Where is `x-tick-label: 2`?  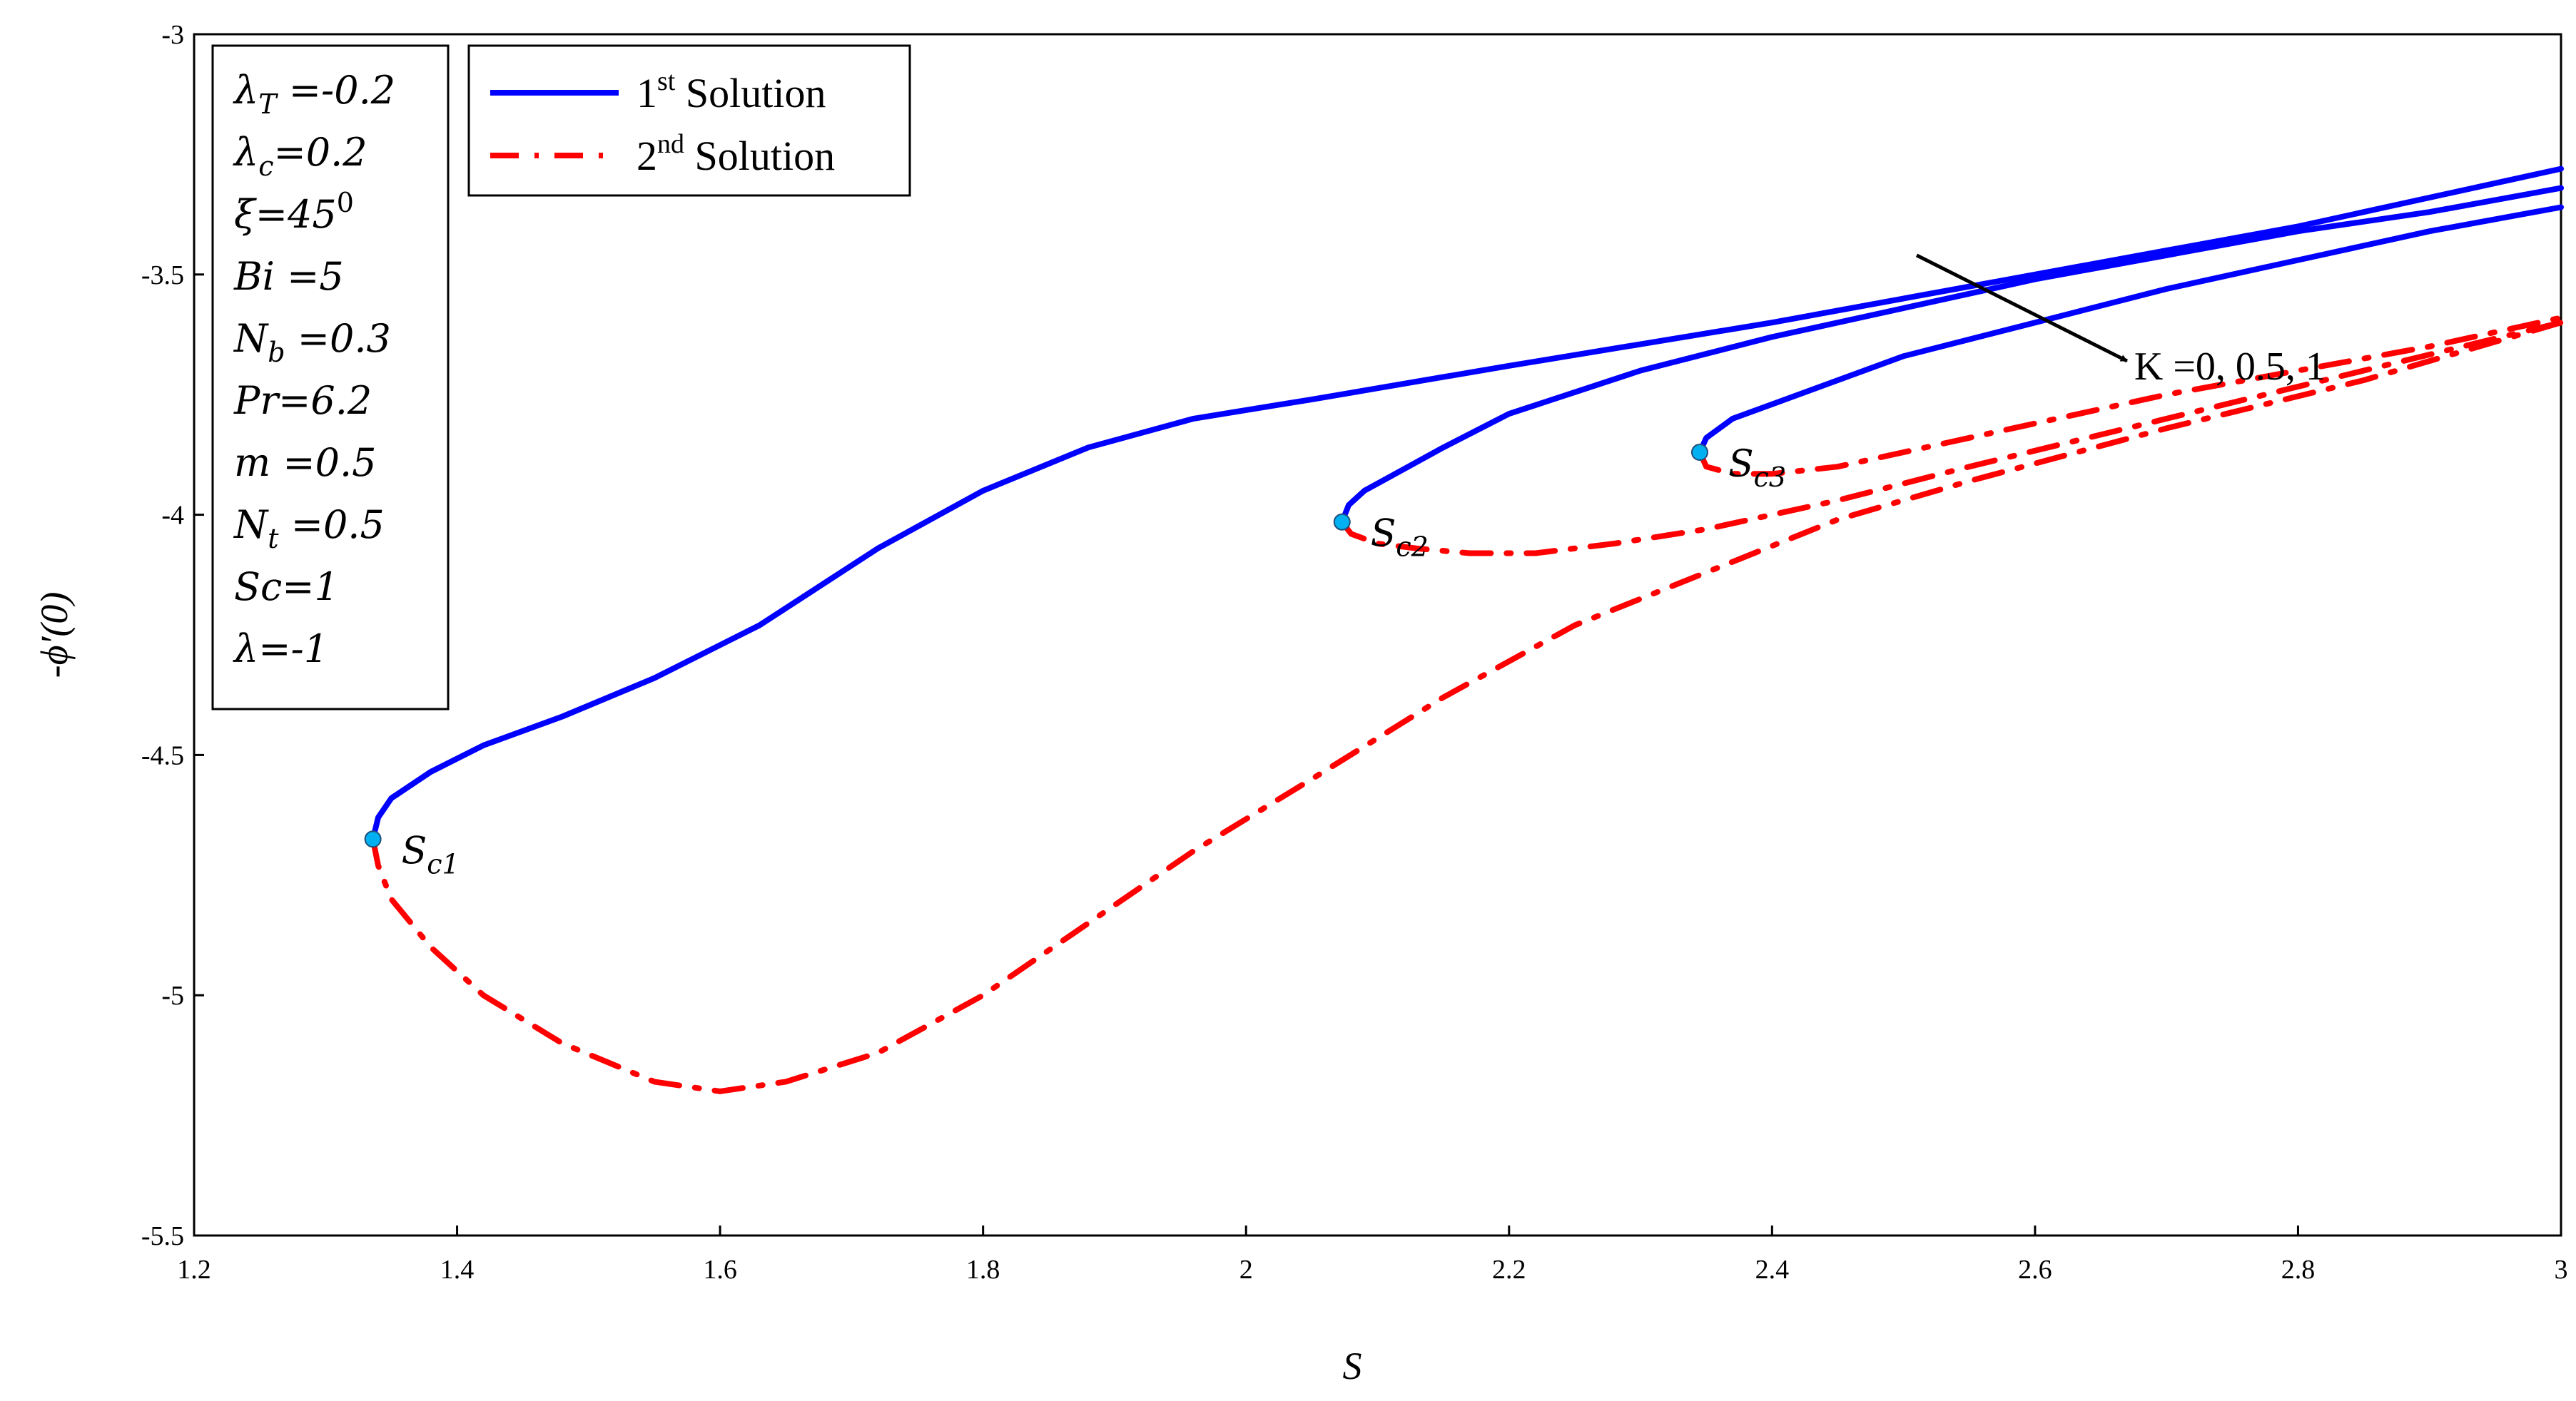 x-tick-label: 2 is located at coordinates (1246, 1270).